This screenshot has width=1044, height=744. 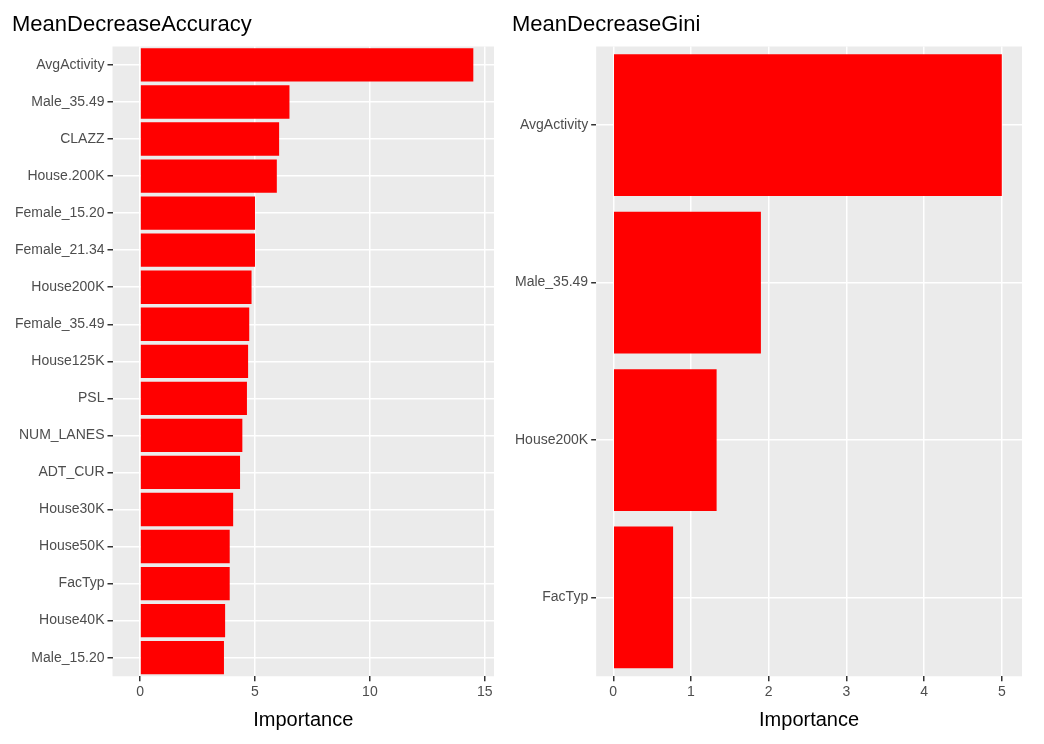 I want to click on chart-title: MeanDecreaseAccuracy, so click(x=132, y=24).